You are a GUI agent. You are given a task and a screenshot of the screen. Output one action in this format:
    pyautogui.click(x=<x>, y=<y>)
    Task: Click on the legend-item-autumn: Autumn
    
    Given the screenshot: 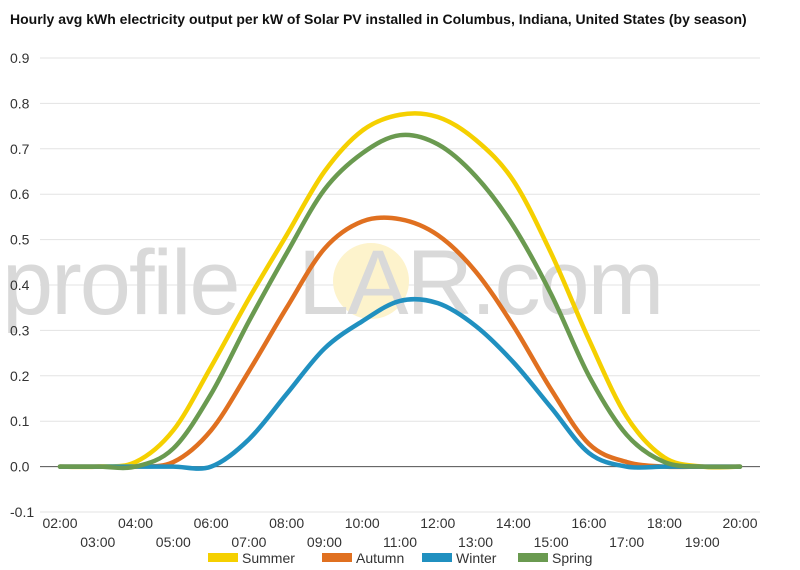 What is the action you would take?
    pyautogui.click(x=363, y=558)
    